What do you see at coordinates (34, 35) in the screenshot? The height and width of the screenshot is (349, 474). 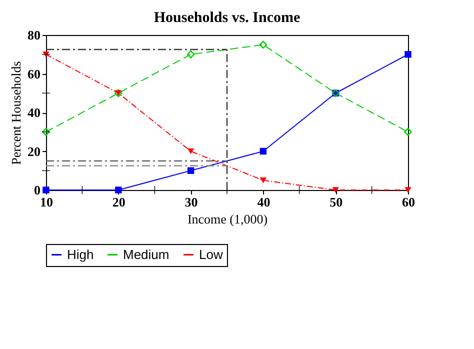 I see `y-tick-label: 80` at bounding box center [34, 35].